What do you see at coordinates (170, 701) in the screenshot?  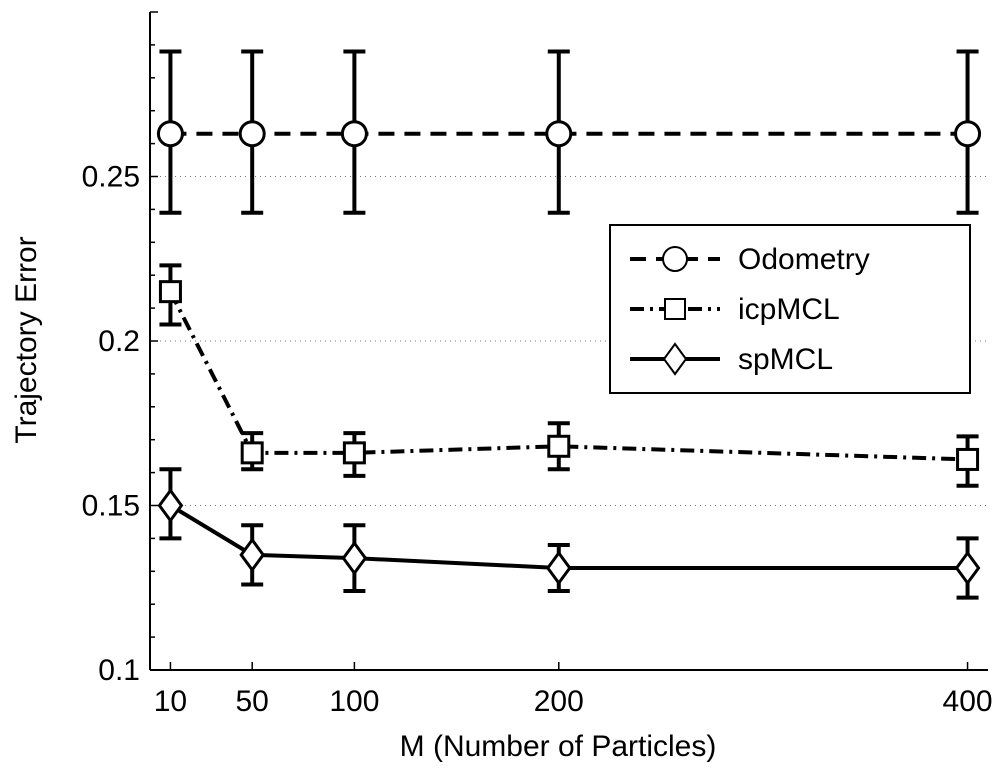 I see `x-tick-label-0: 10` at bounding box center [170, 701].